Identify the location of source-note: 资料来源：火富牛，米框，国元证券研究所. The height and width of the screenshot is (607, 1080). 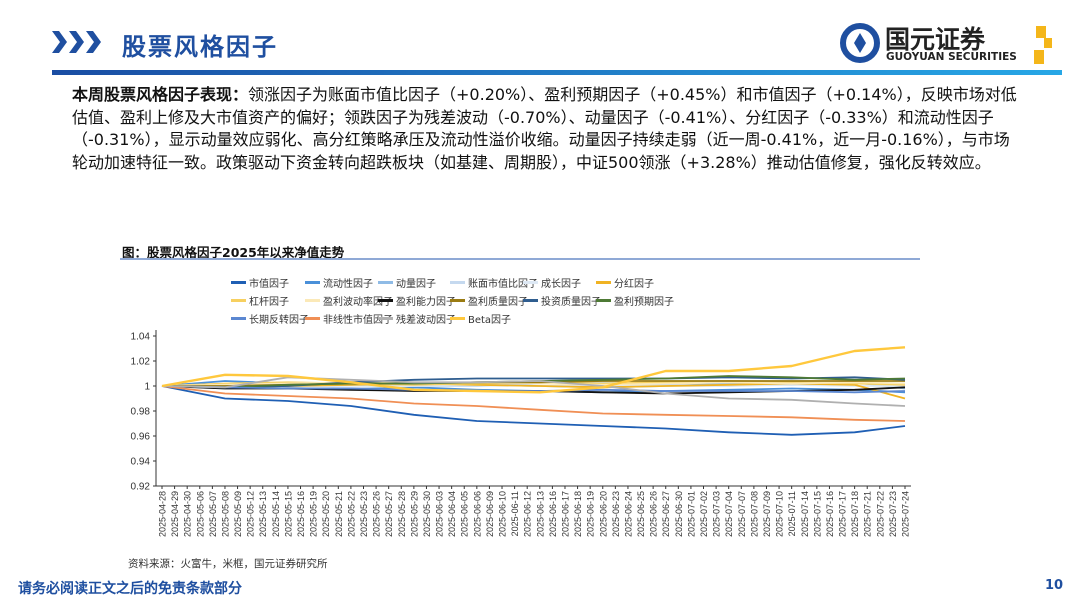
(228, 564).